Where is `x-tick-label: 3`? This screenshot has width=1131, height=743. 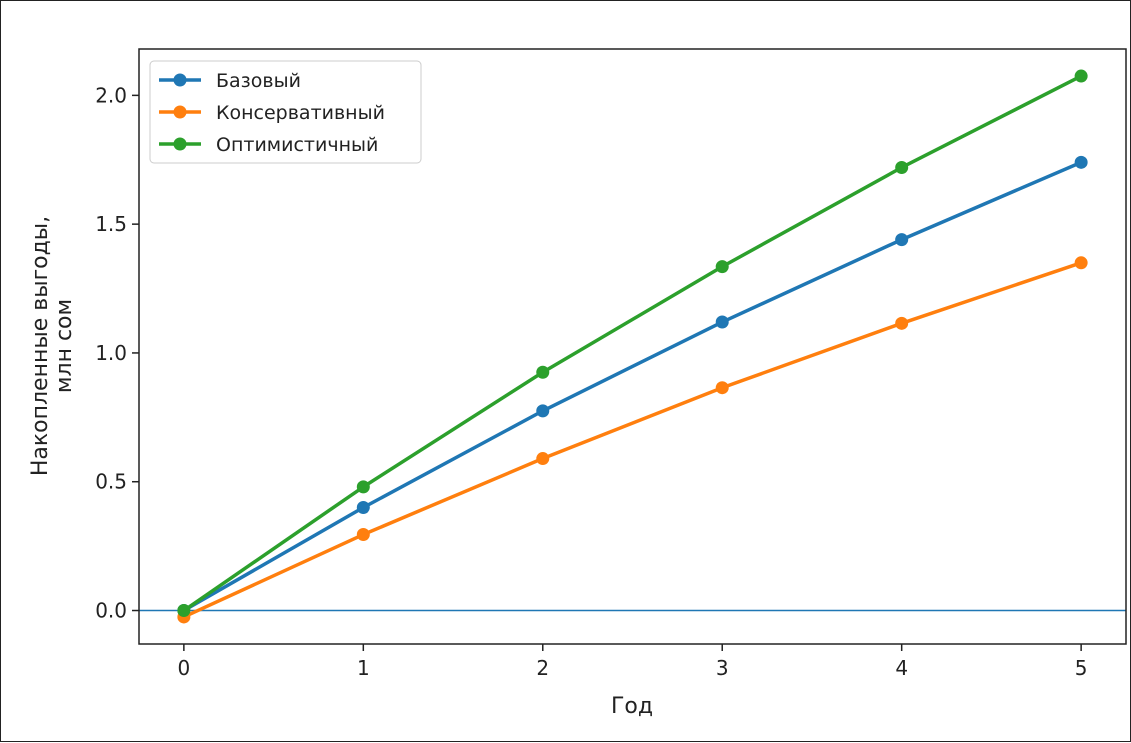 x-tick-label: 3 is located at coordinates (722, 668).